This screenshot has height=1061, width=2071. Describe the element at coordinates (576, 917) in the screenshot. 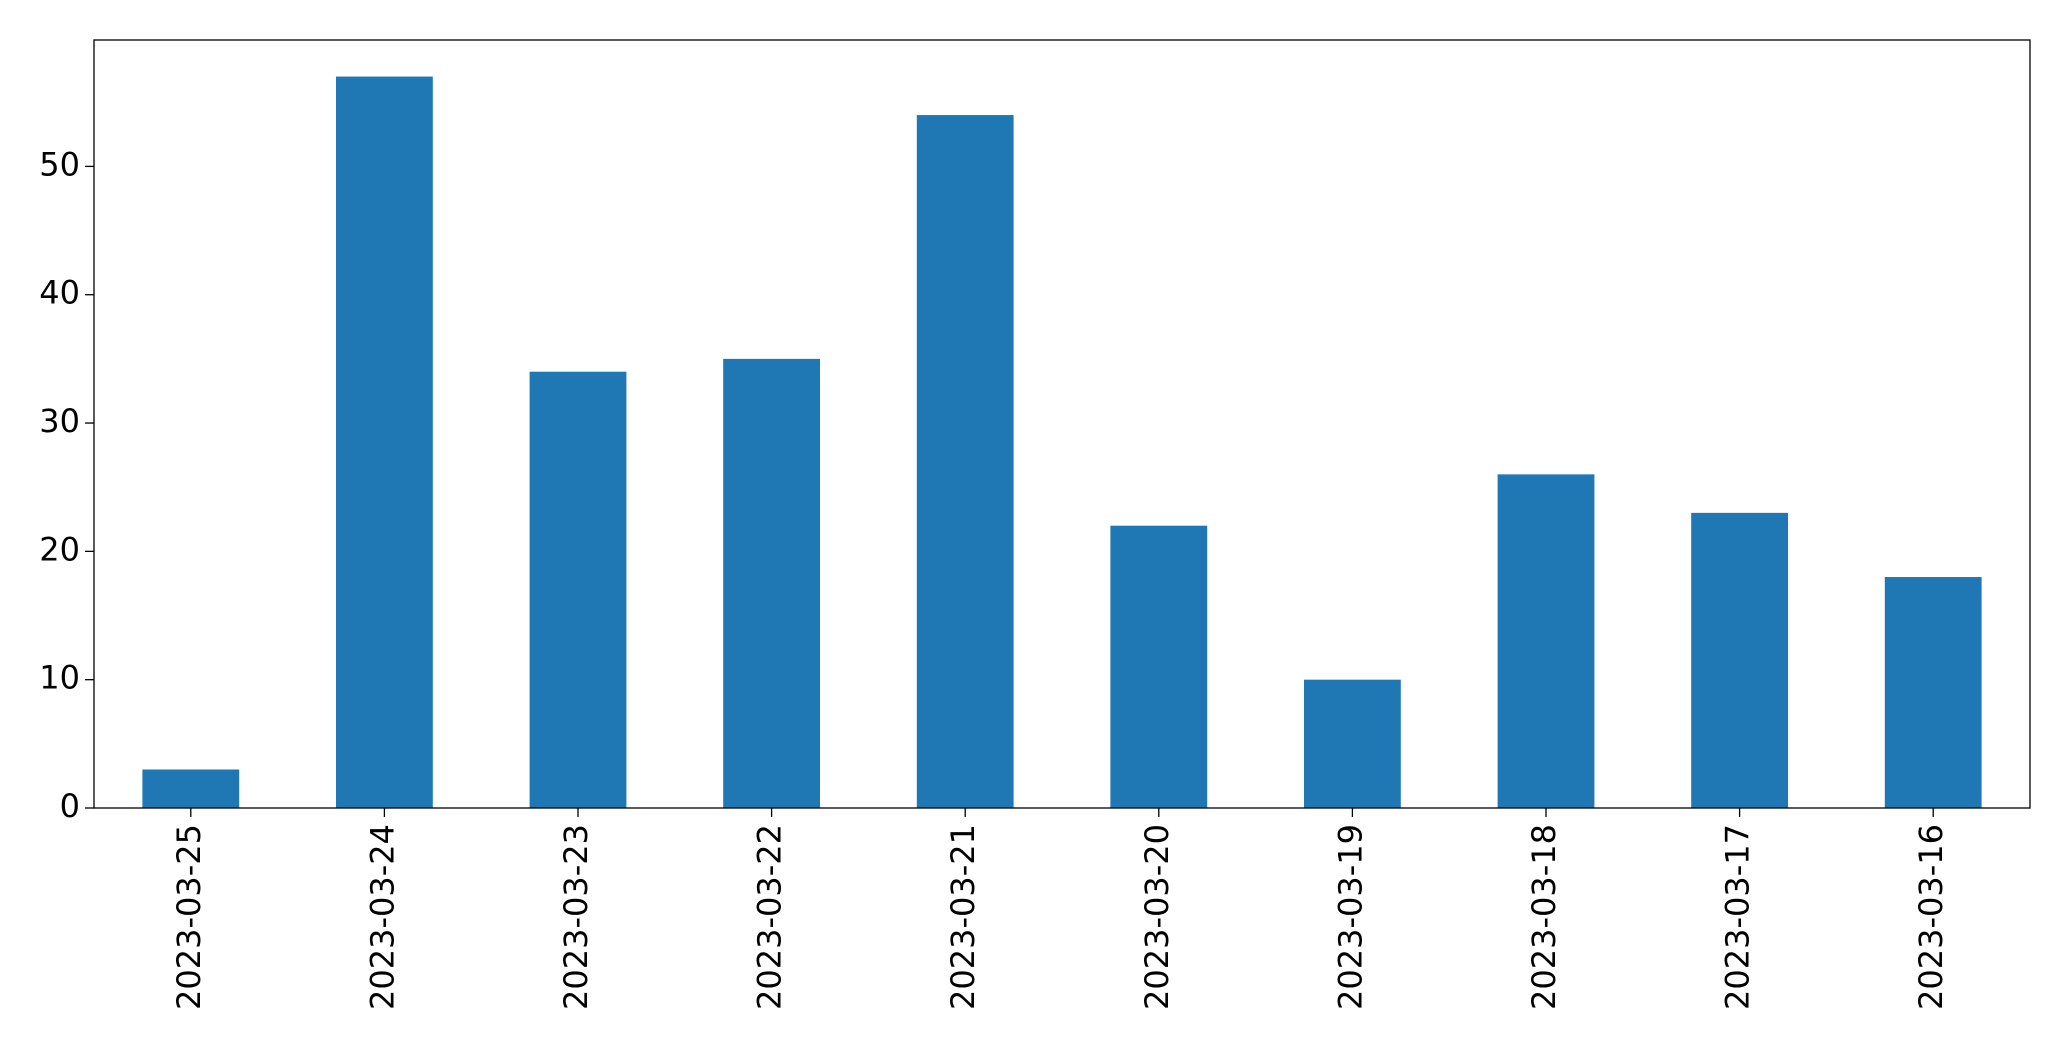

I see `x-tick-label: 2023-03-23` at that location.